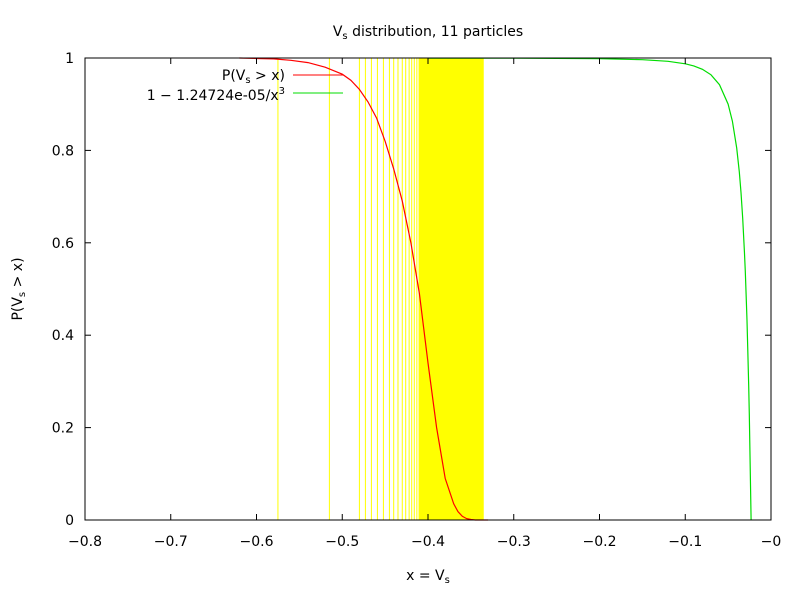 The width and height of the screenshot is (800, 600). What do you see at coordinates (171, 542) in the screenshot?
I see `x-tick-label: −0.7` at bounding box center [171, 542].